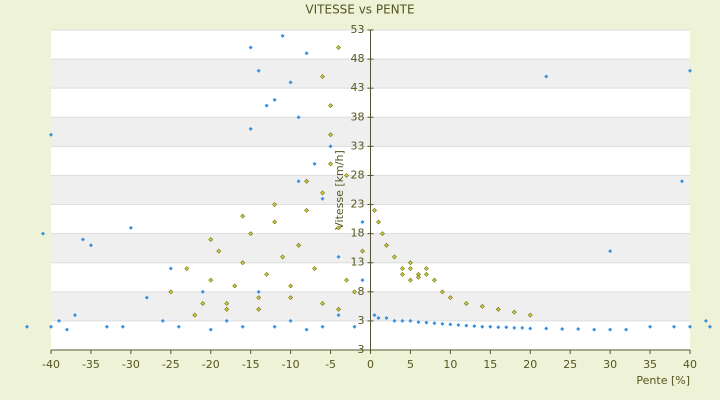 Image resolution: width=720 pixels, height=400 pixels. Describe the element at coordinates (358, 58) in the screenshot. I see `y-tick-label: 48` at that location.